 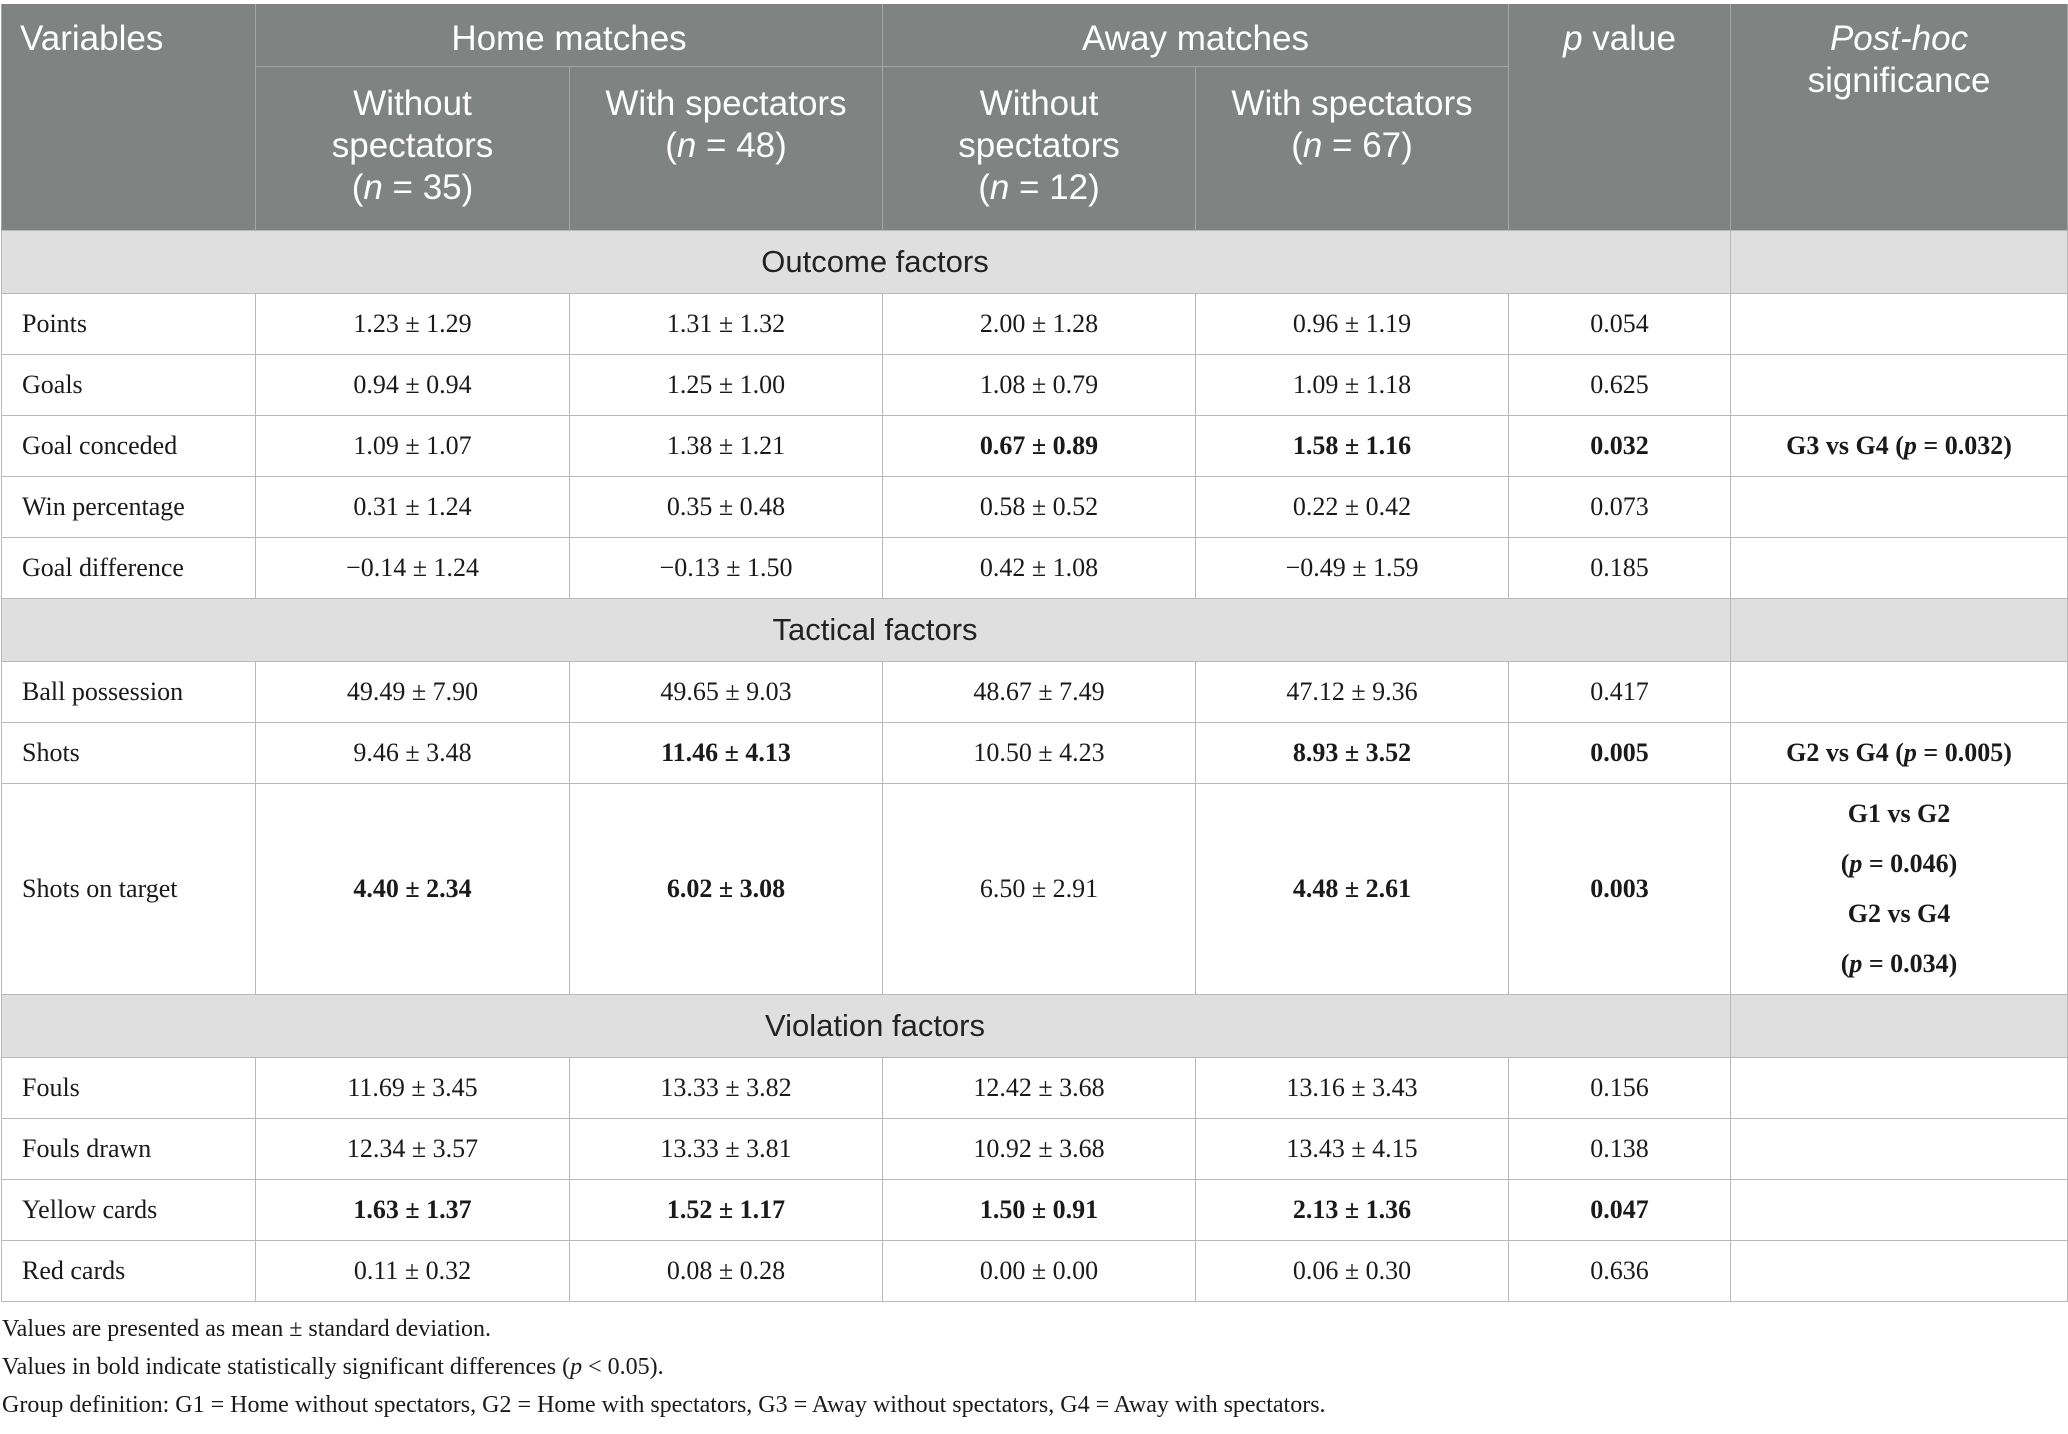 What do you see at coordinates (128, 568) in the screenshot?
I see `row-label: Goal difference` at bounding box center [128, 568].